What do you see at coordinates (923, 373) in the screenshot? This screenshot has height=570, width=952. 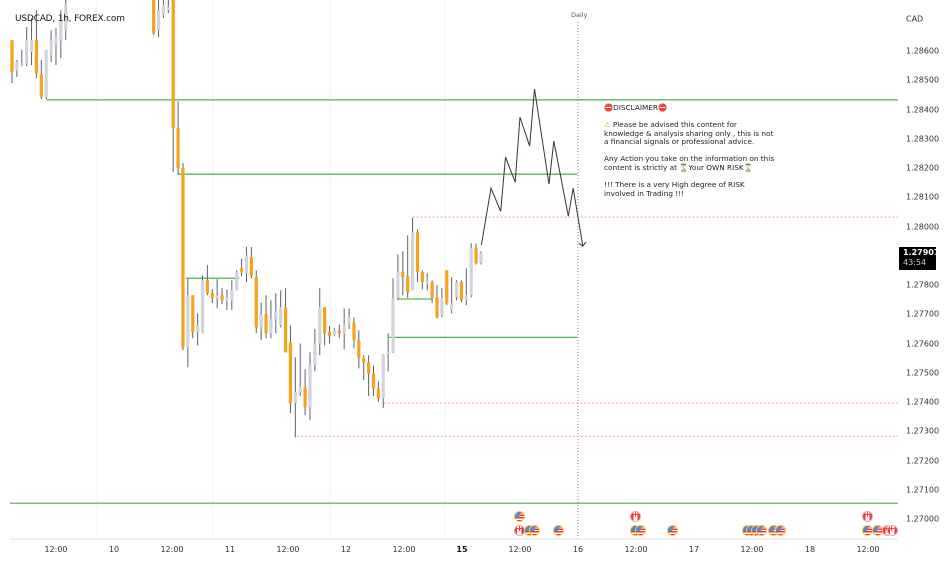 I see `price-tick-label: 1.27500` at bounding box center [923, 373].